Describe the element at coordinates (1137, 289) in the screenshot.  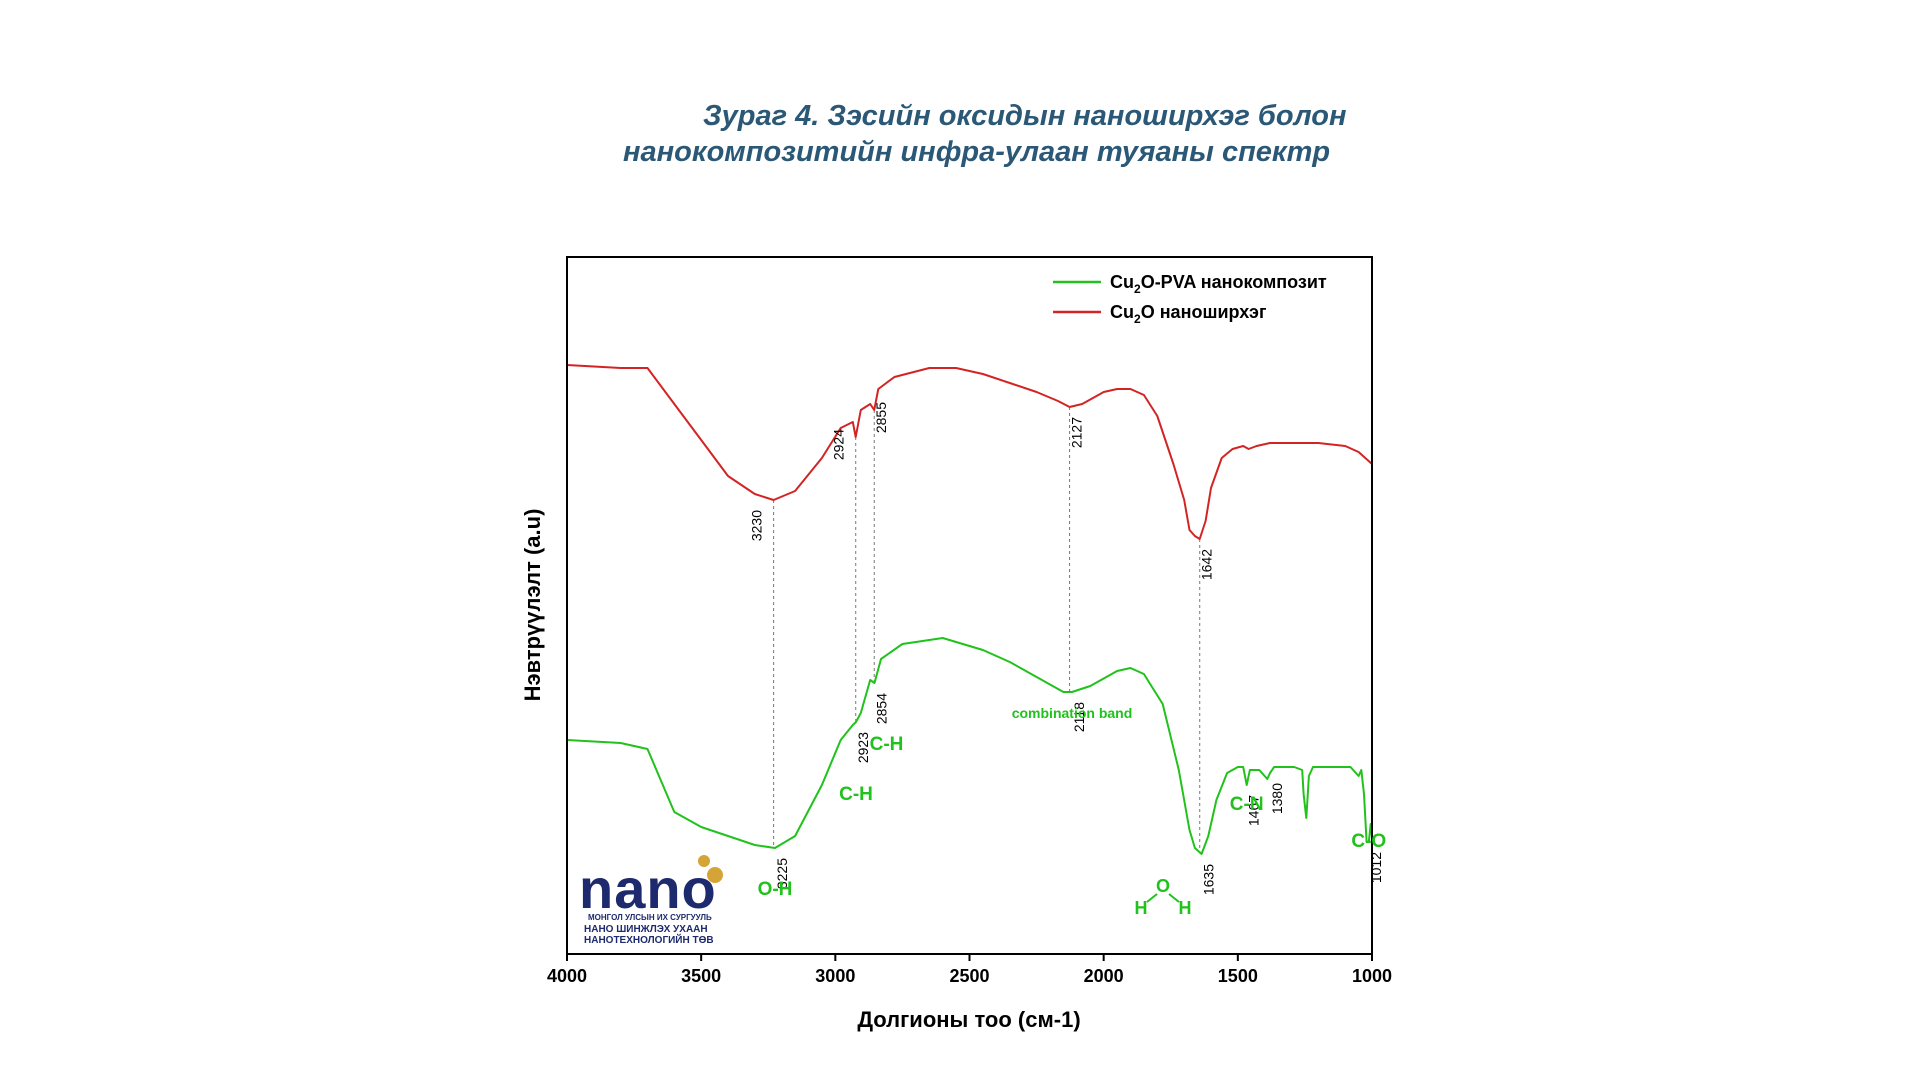
I see `legend-green-sub: 2` at that location.